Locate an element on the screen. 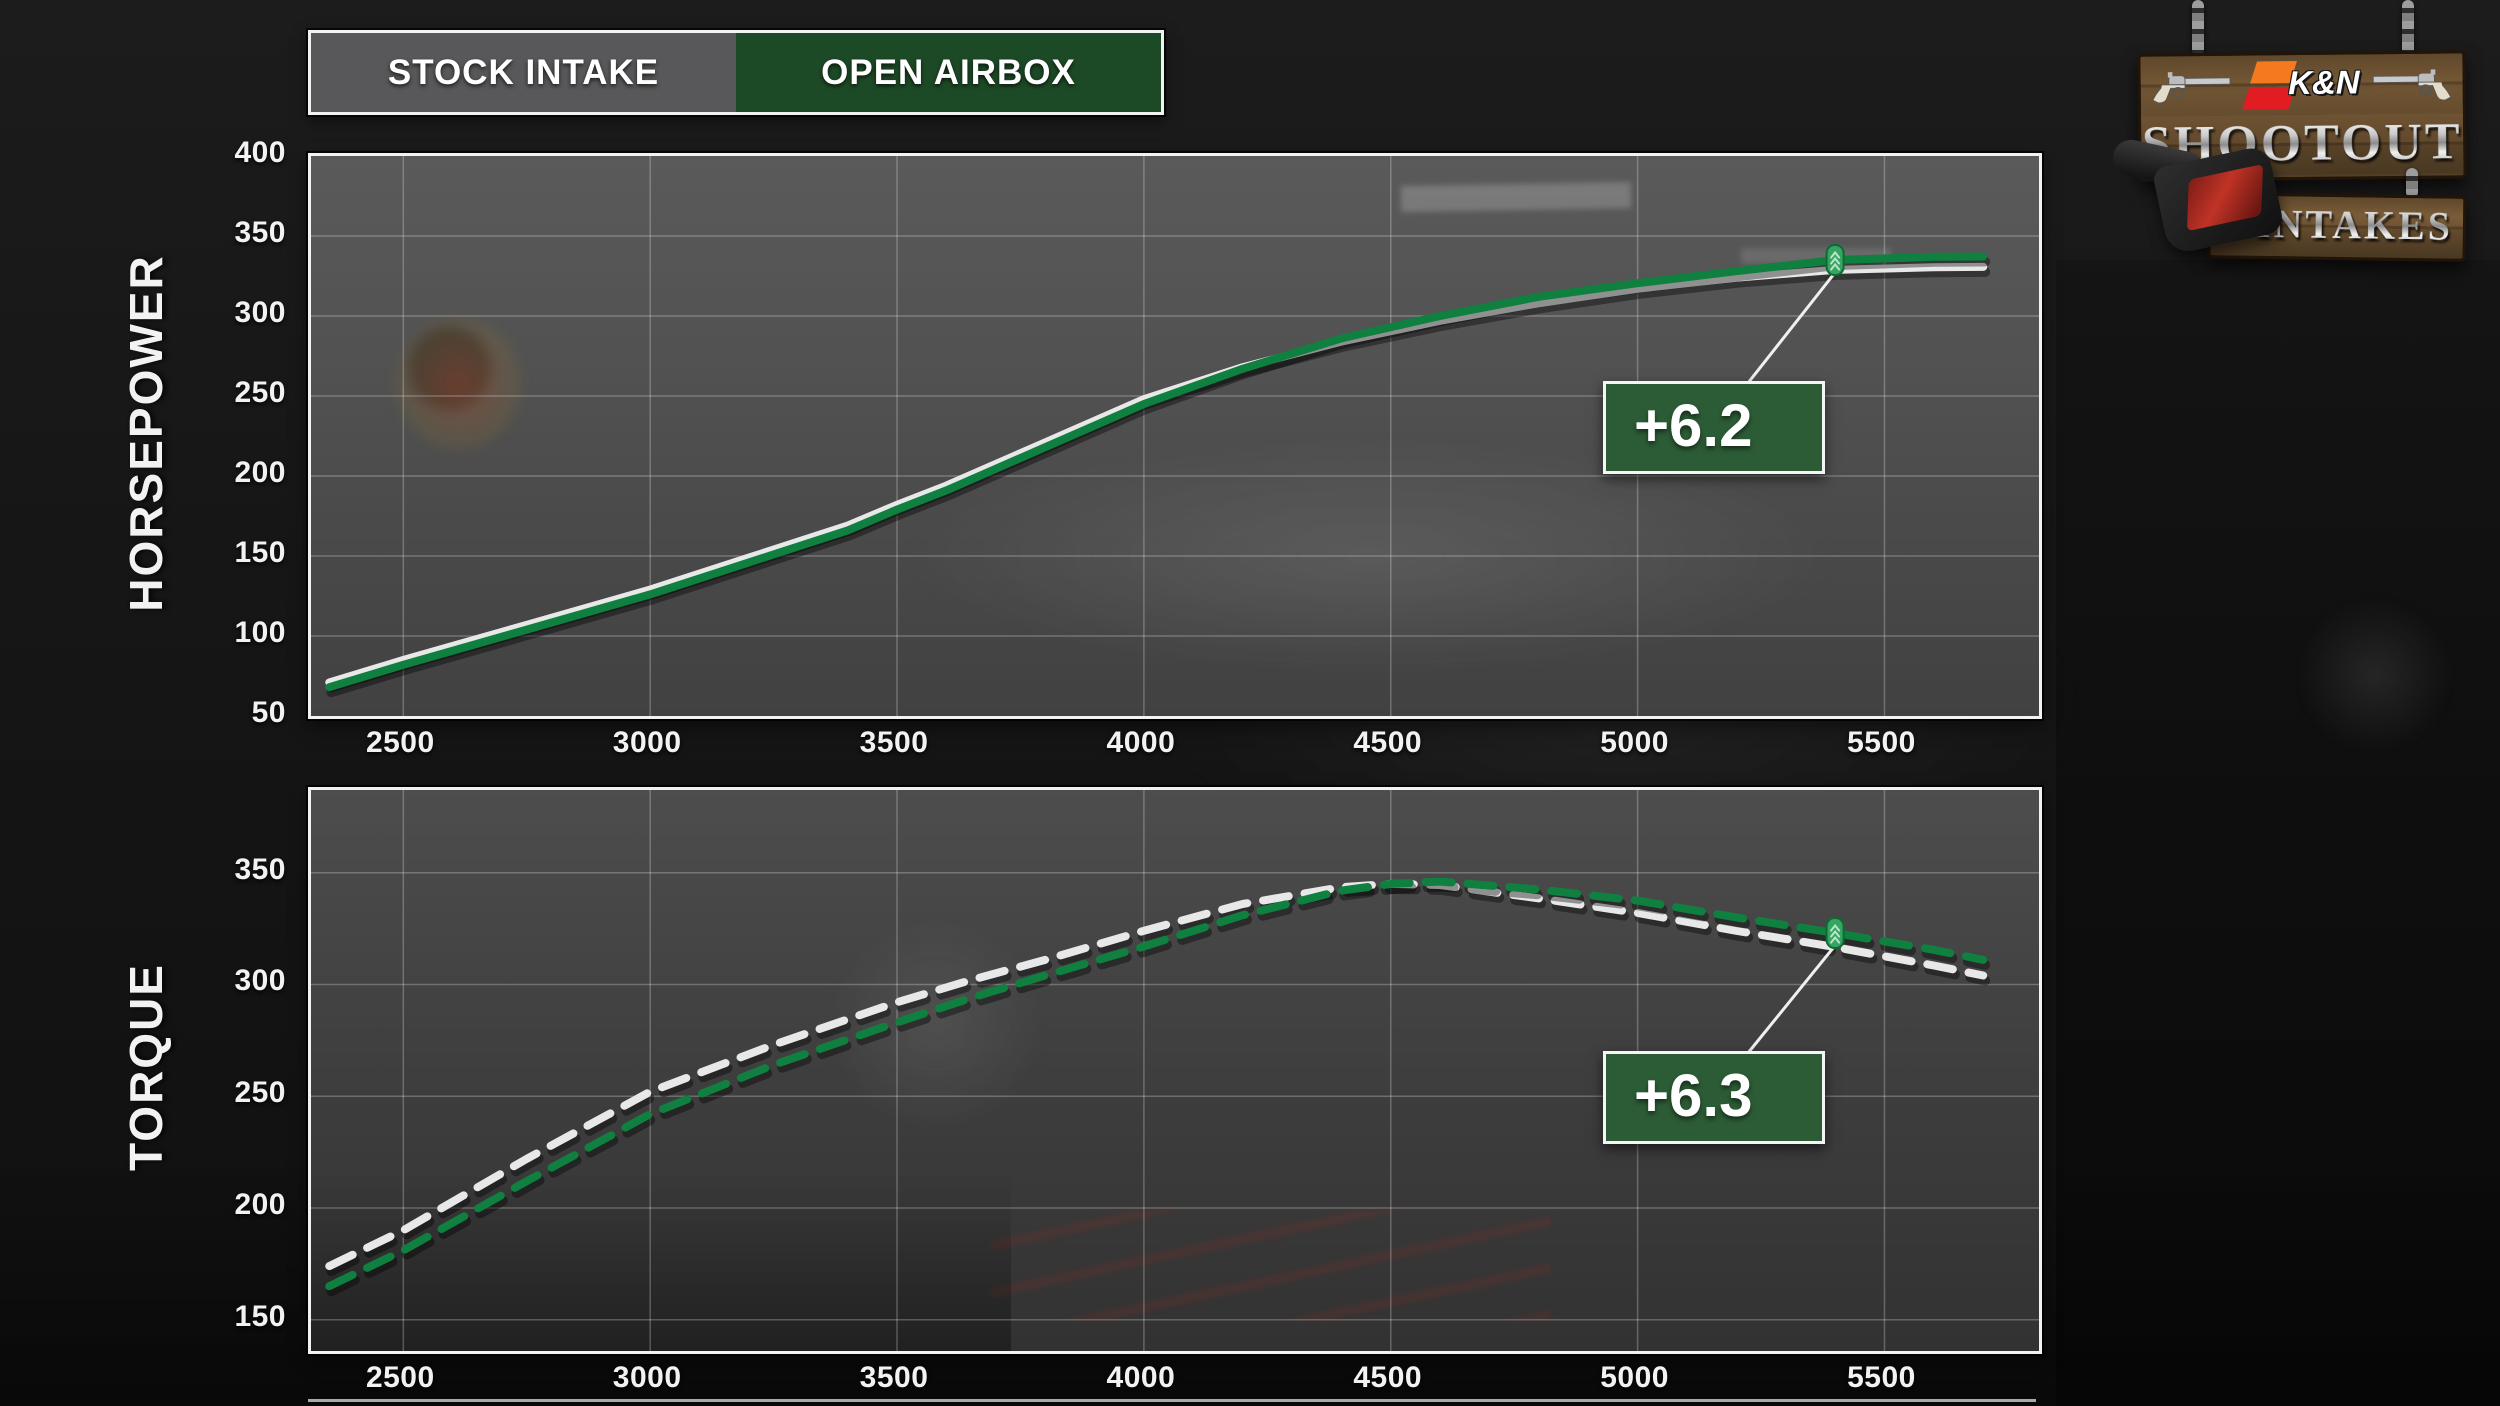 Image resolution: width=2500 pixels, height=1406 pixels. bottom-frame-line is located at coordinates (1172, 1400).